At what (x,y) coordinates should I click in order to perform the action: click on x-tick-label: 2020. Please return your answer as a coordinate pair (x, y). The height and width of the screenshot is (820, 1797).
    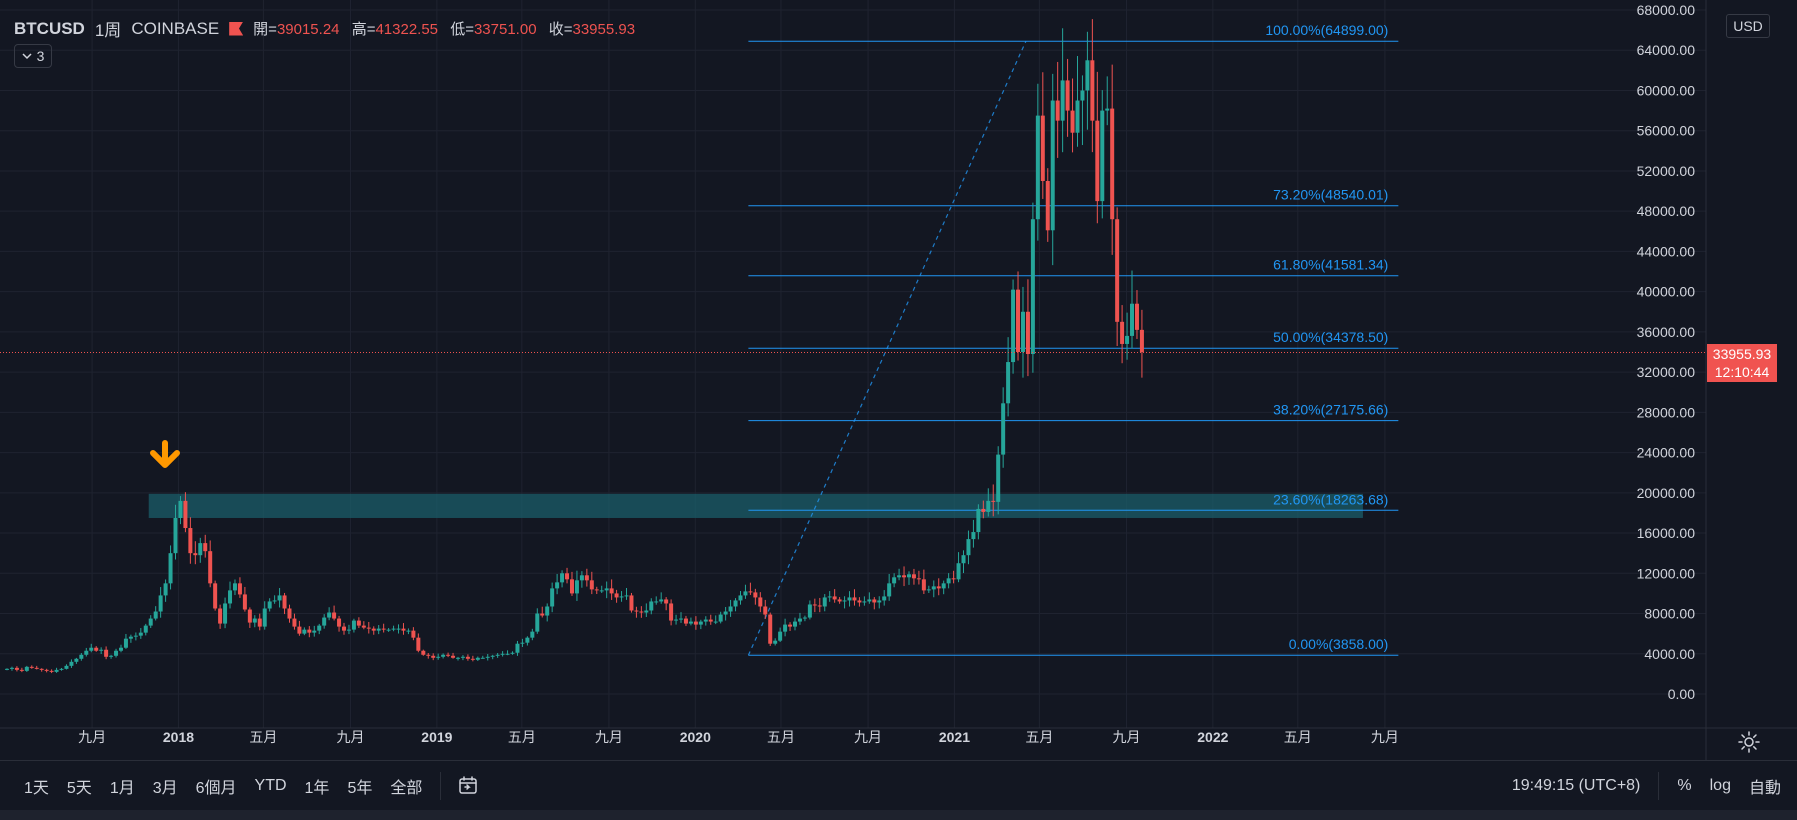
    Looking at the image, I should click on (695, 737).